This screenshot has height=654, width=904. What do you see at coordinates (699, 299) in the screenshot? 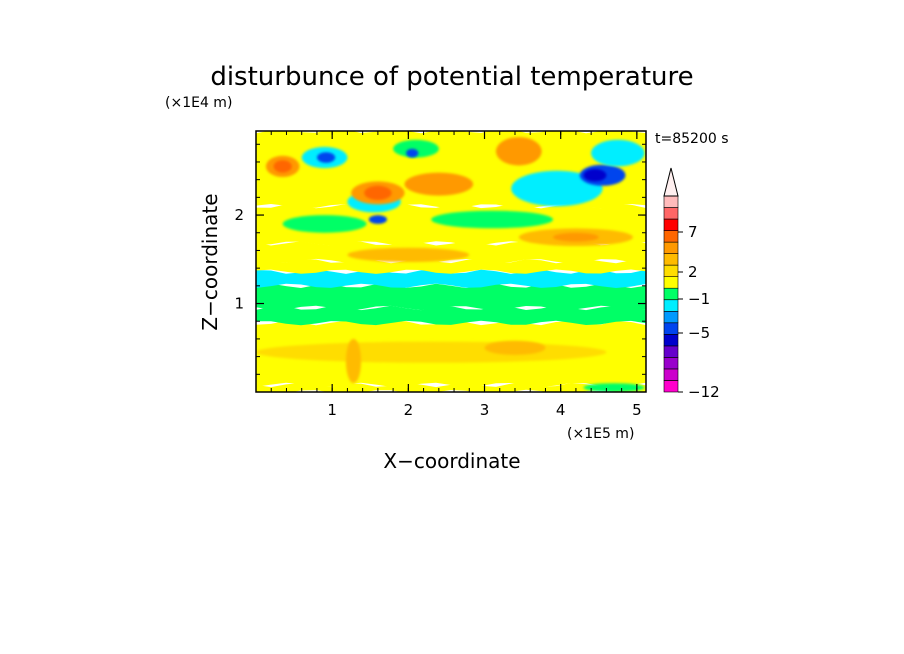
I see `colorbar-tick-label: −1` at bounding box center [699, 299].